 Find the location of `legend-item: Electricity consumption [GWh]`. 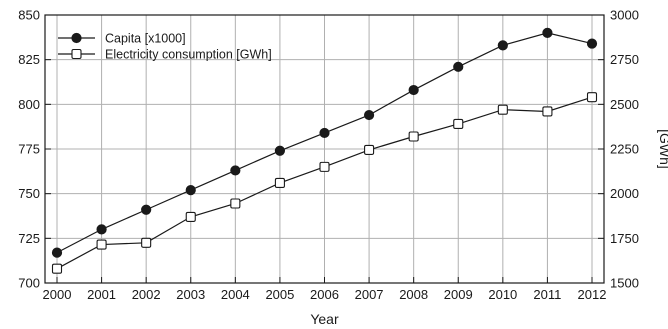

legend-item: Electricity consumption [GWh] is located at coordinates (165, 55).